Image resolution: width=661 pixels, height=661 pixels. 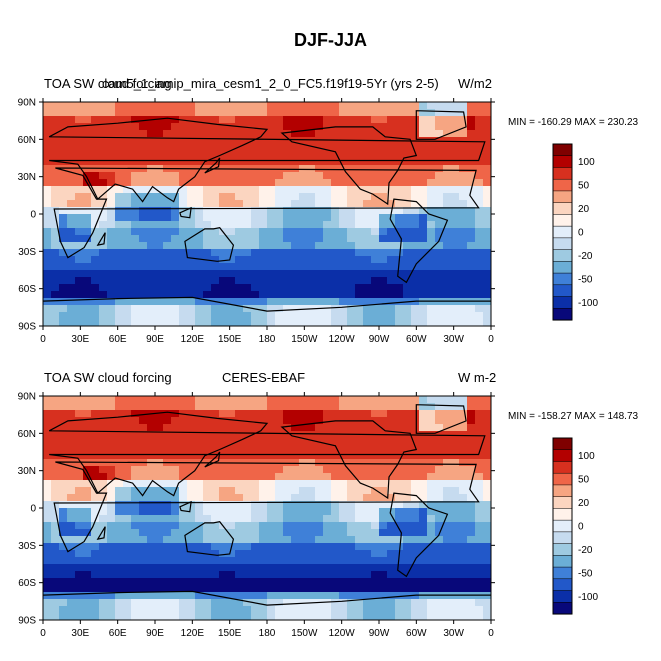 I want to click on x-tick-label: 90W, so click(x=379, y=339).